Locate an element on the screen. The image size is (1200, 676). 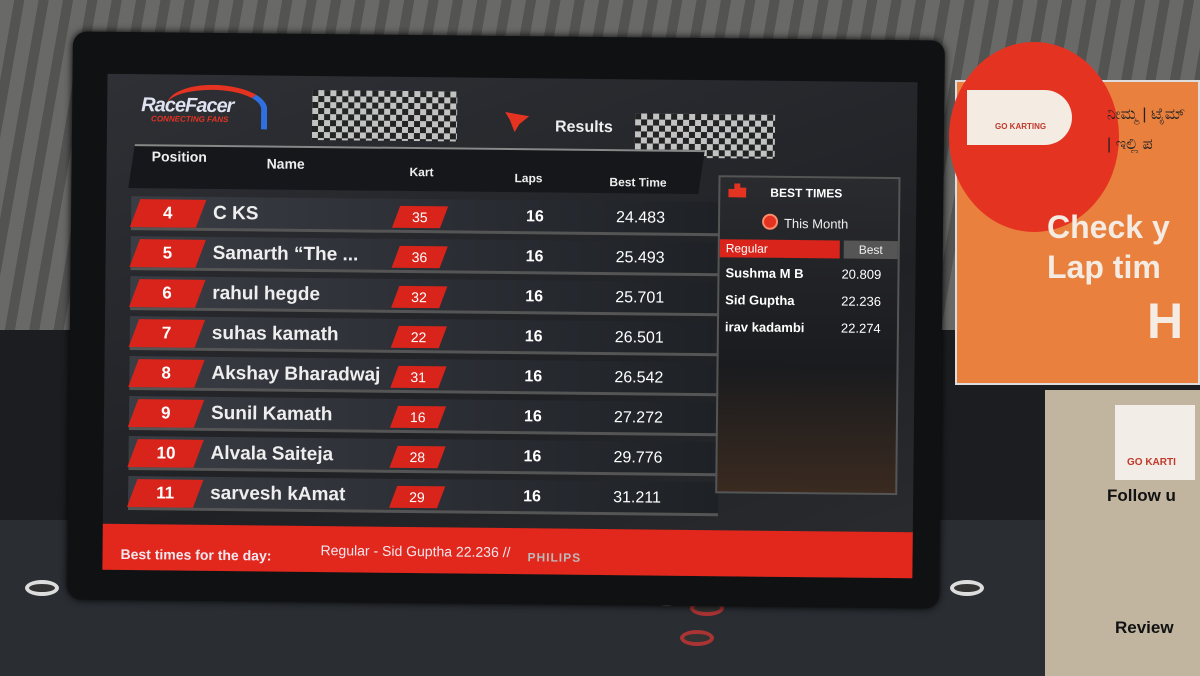
table-row: 11 sarvesh kAmat 29 16 31.211 is located at coordinates (422, 496).